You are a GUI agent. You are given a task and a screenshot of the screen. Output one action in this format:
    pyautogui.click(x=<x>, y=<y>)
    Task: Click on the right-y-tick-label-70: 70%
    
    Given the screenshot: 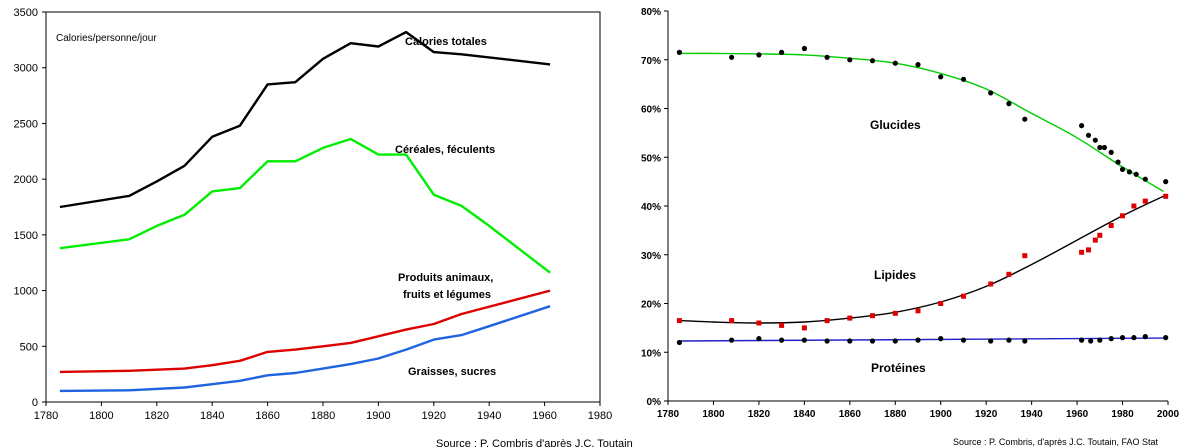 What is the action you would take?
    pyautogui.click(x=651, y=61)
    